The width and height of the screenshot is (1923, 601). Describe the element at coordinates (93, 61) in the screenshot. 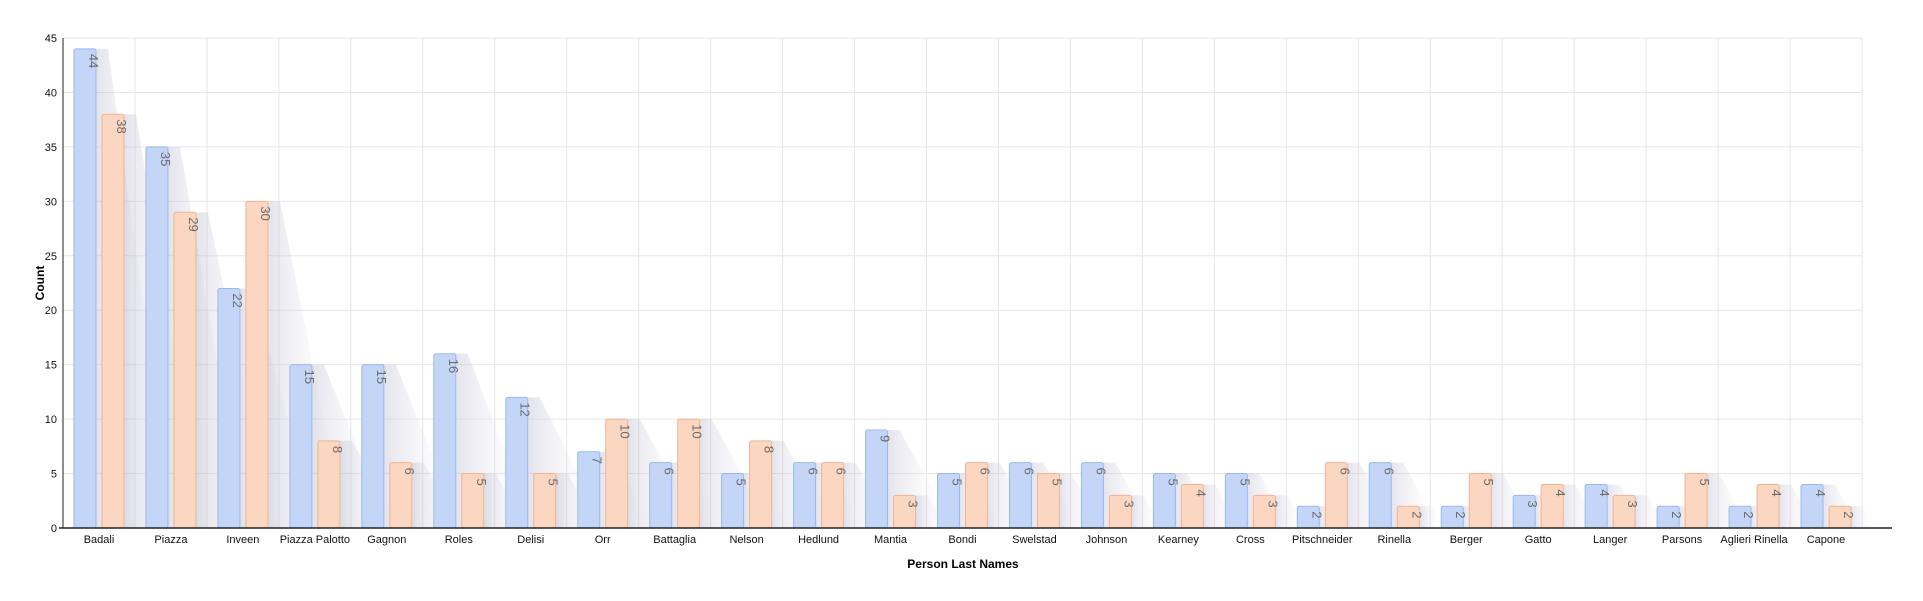

I see `data-label: 44` at that location.